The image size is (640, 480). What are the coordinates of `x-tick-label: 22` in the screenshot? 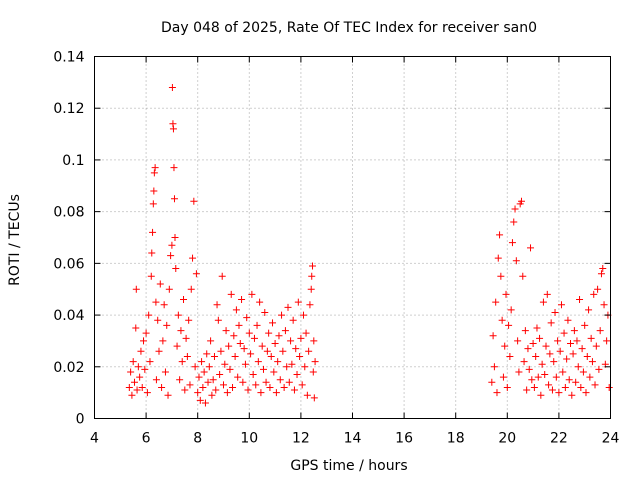 It's located at (559, 439).